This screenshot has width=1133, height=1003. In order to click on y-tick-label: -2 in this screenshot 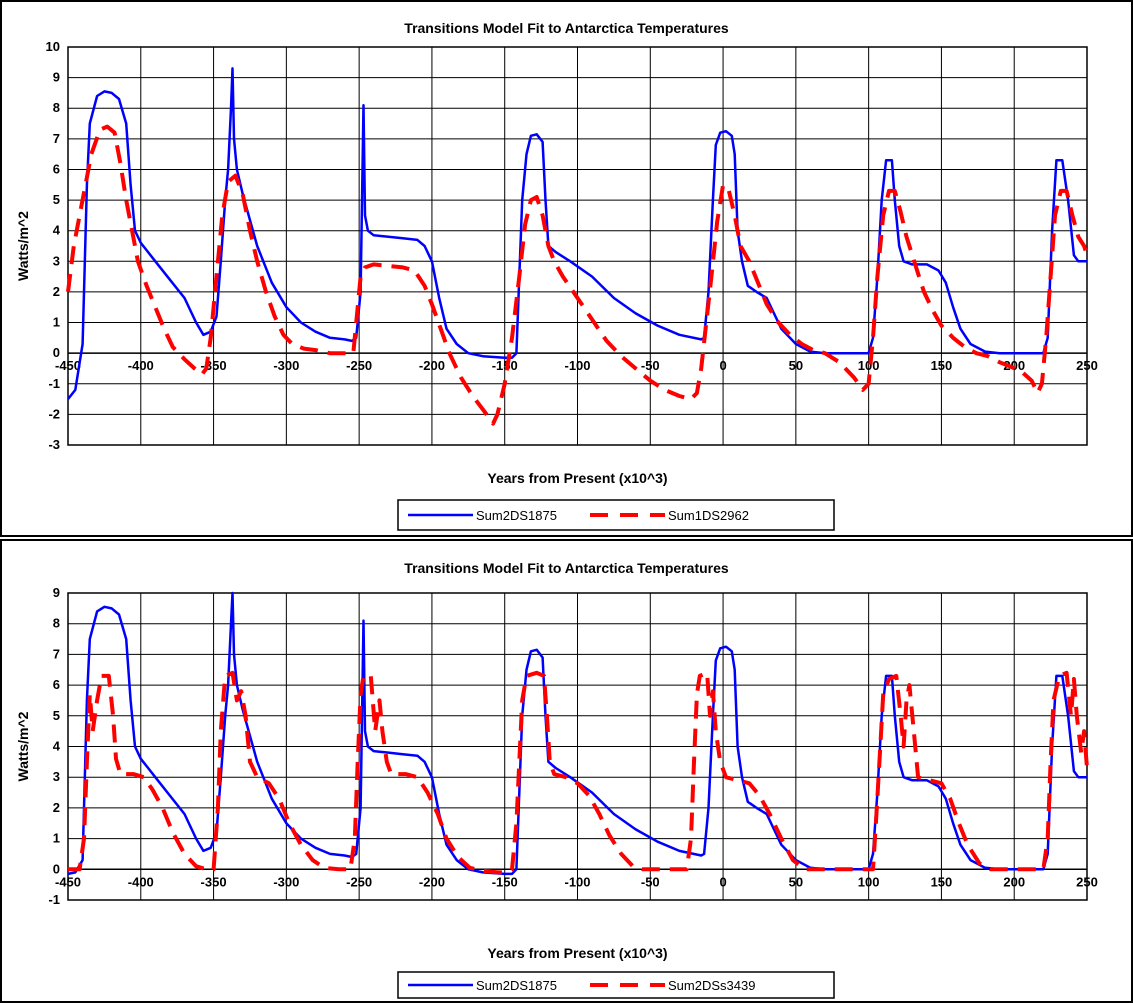, I will do `click(54, 413)`.